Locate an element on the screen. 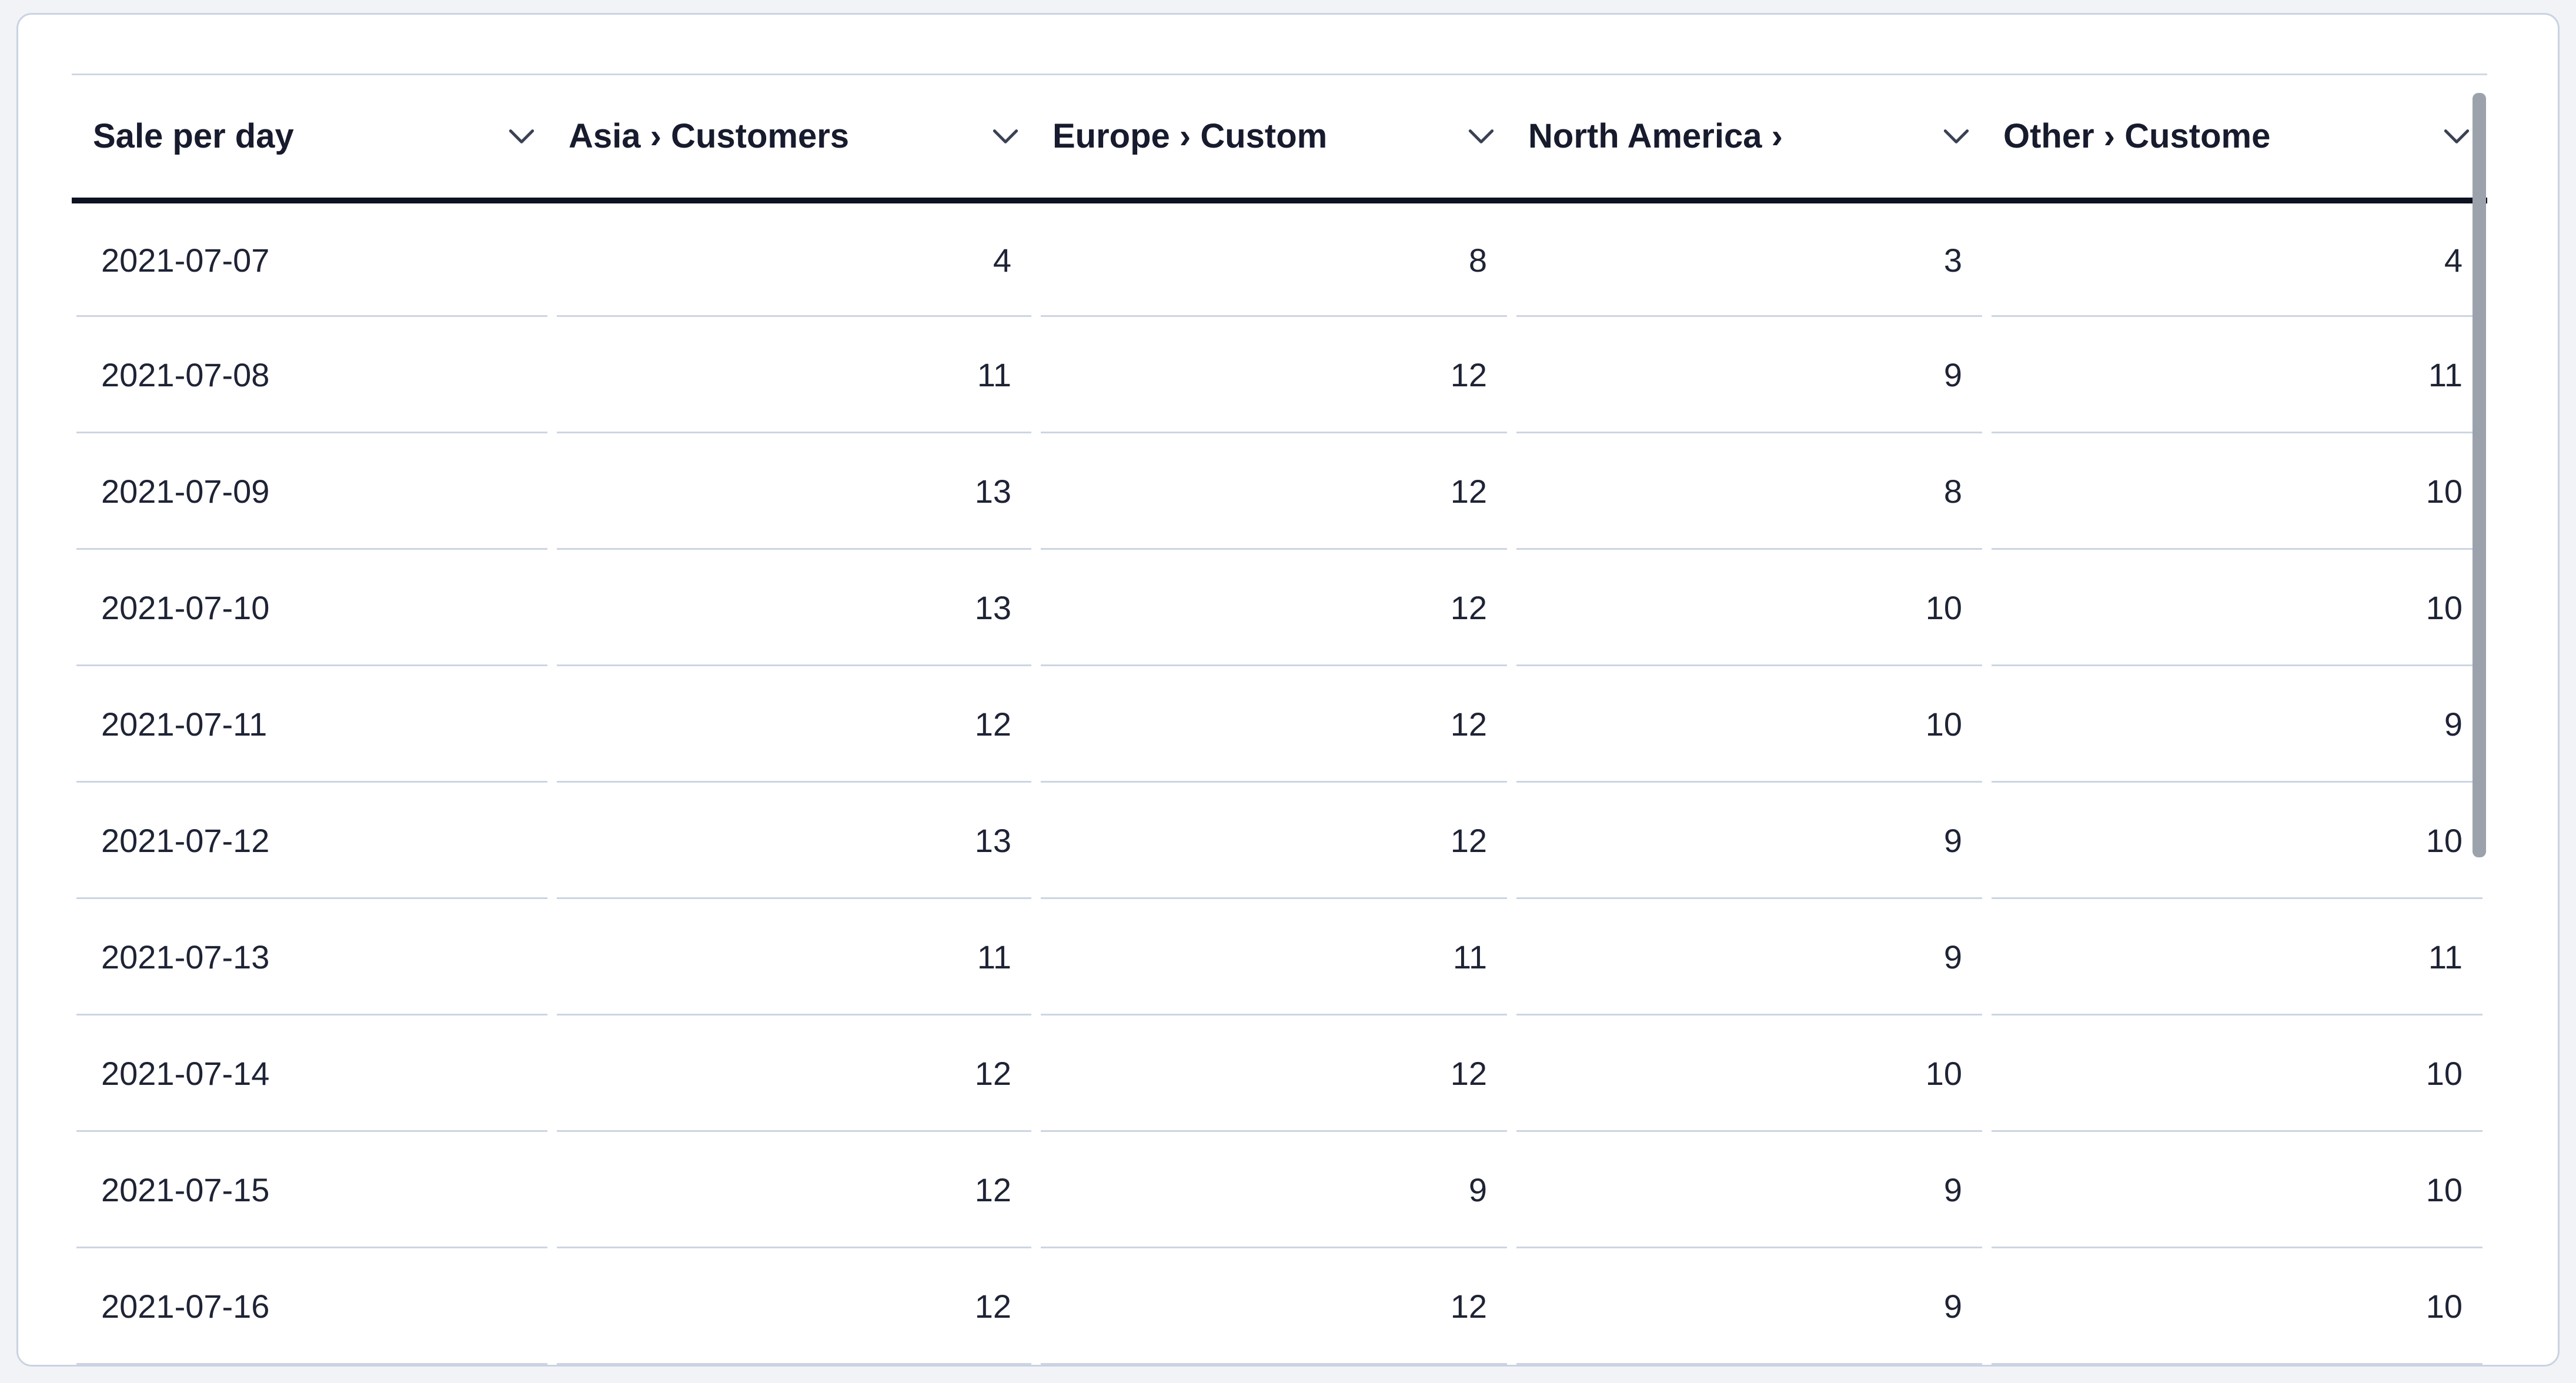 This screenshot has width=2576, height=1383. column-header-label: North America › is located at coordinates (1655, 136).